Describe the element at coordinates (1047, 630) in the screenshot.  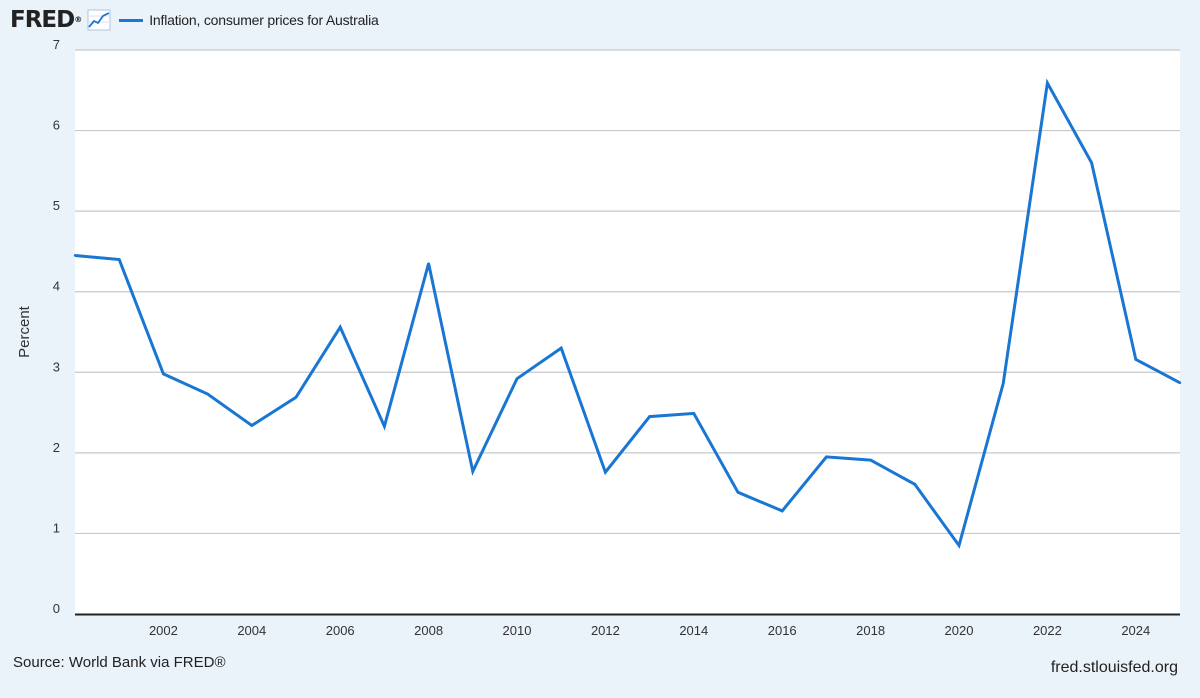
I see `x-tick-label: 2022` at that location.